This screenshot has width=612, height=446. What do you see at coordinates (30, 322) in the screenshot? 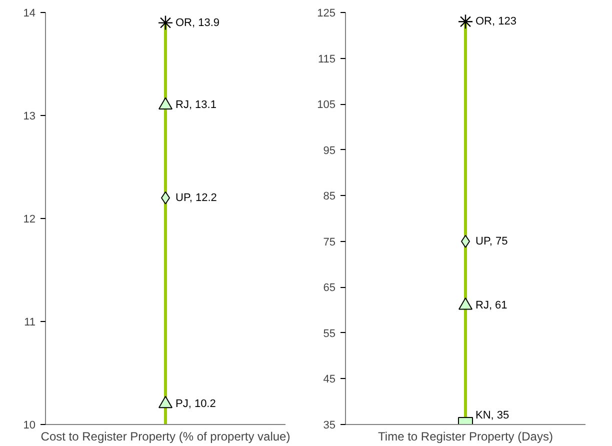
I see `y-tick-label: 11` at bounding box center [30, 322].